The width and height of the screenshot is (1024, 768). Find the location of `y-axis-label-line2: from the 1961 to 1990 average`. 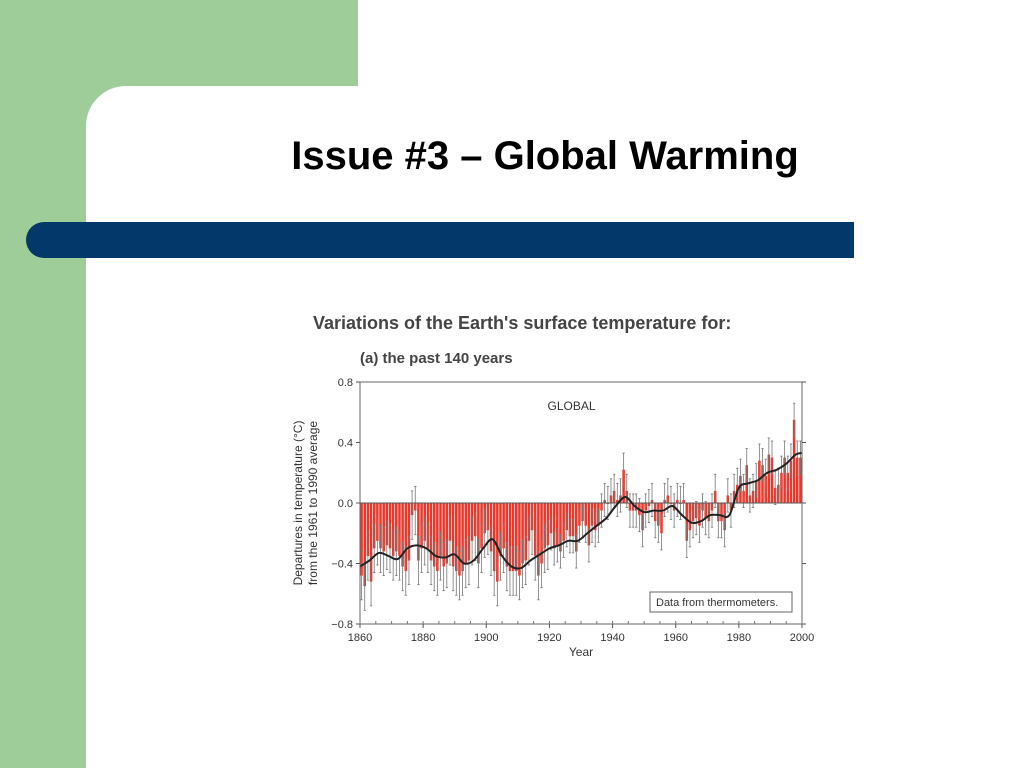

y-axis-label-line2: from the 1961 to 1990 average is located at coordinates (313, 503).